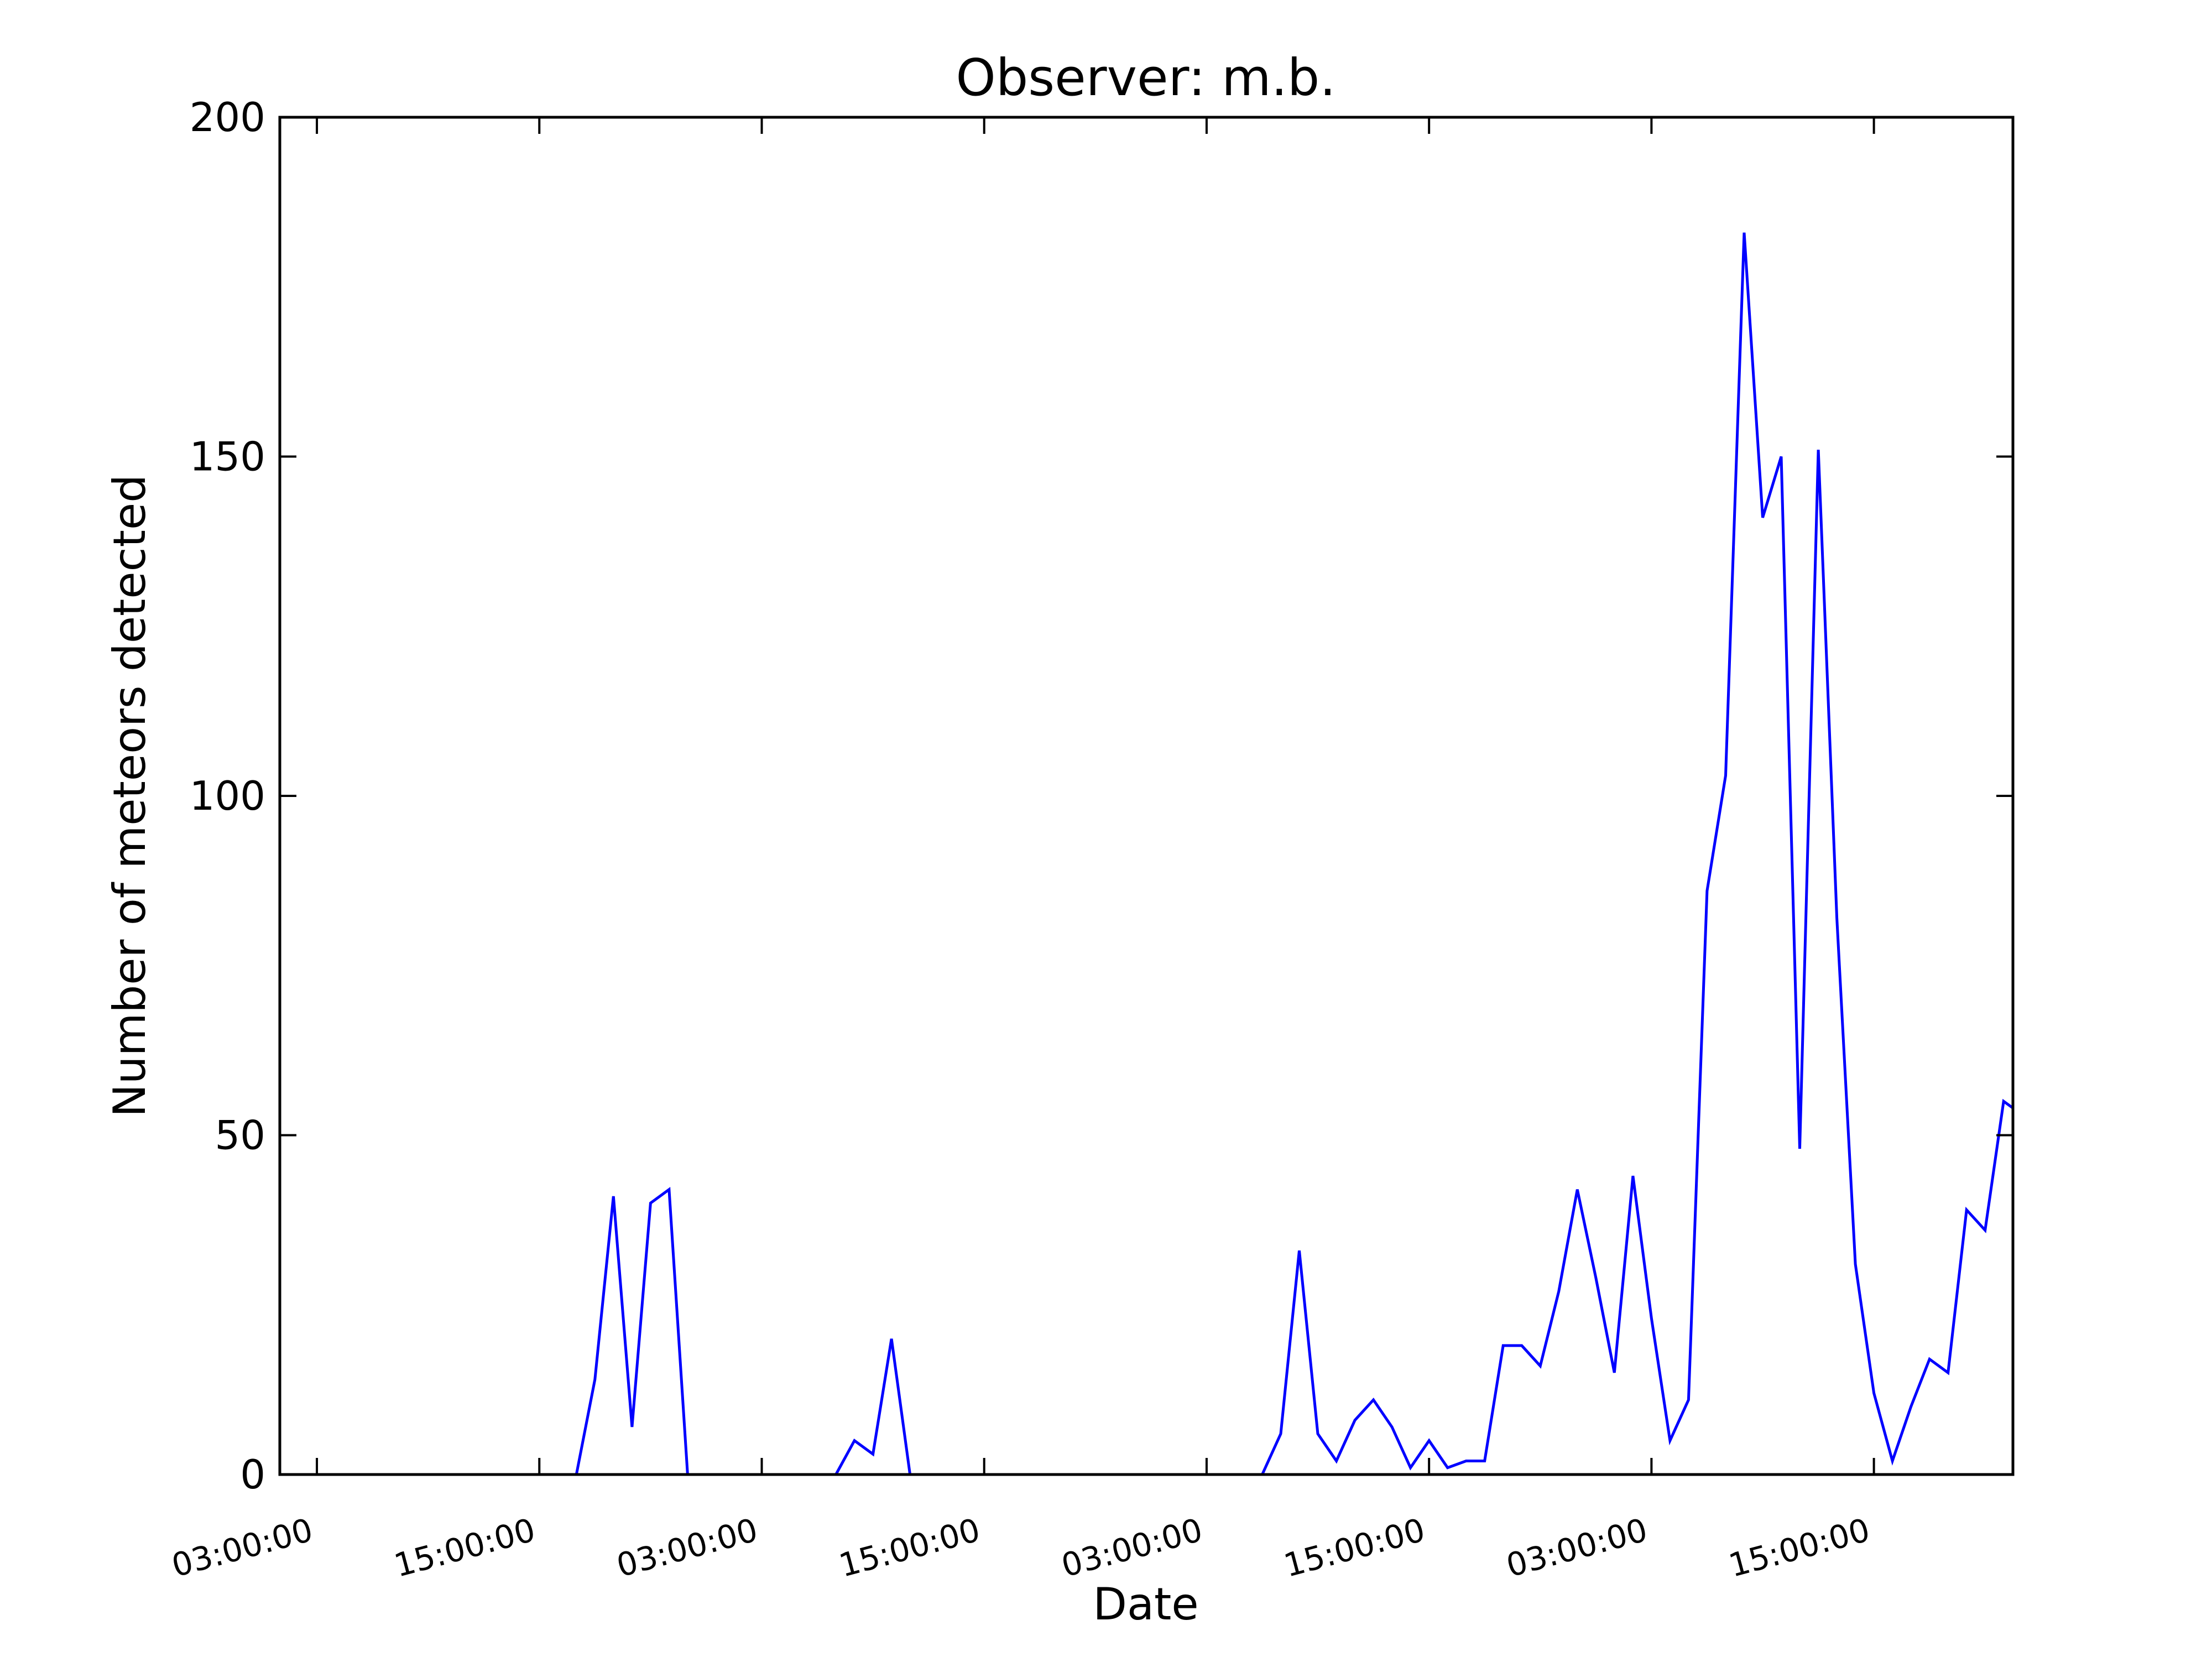  Describe the element at coordinates (240, 1135) in the screenshot. I see `y-tick-label: 50` at that location.